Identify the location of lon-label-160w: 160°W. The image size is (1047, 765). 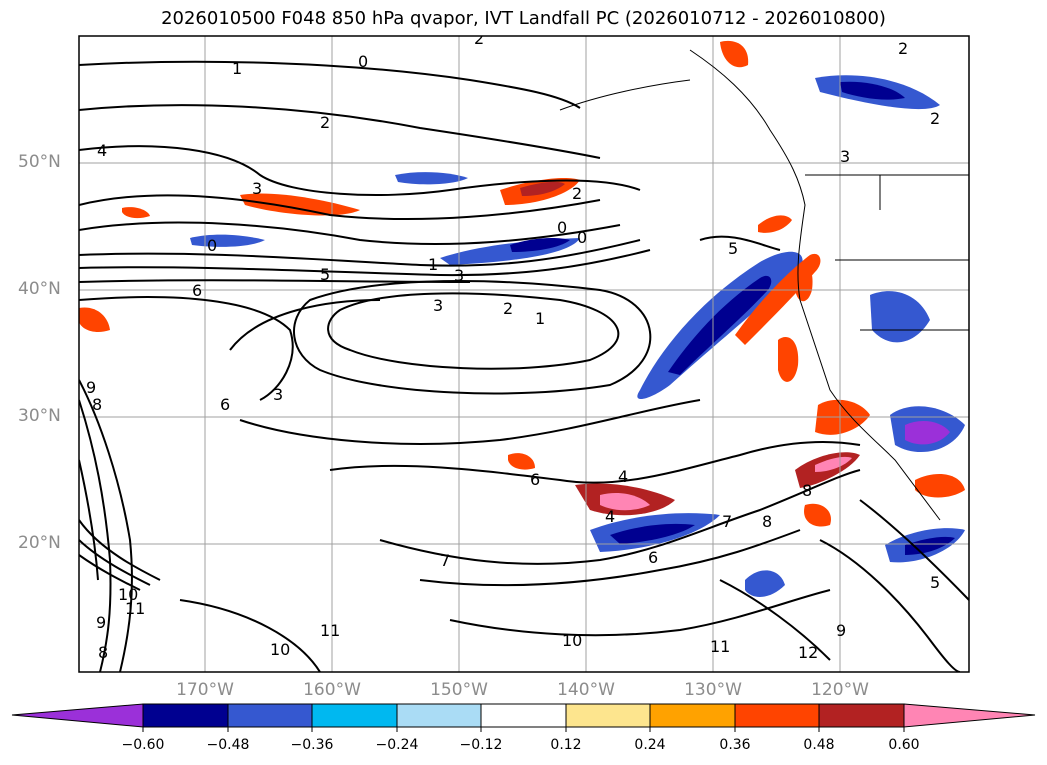
(332, 690).